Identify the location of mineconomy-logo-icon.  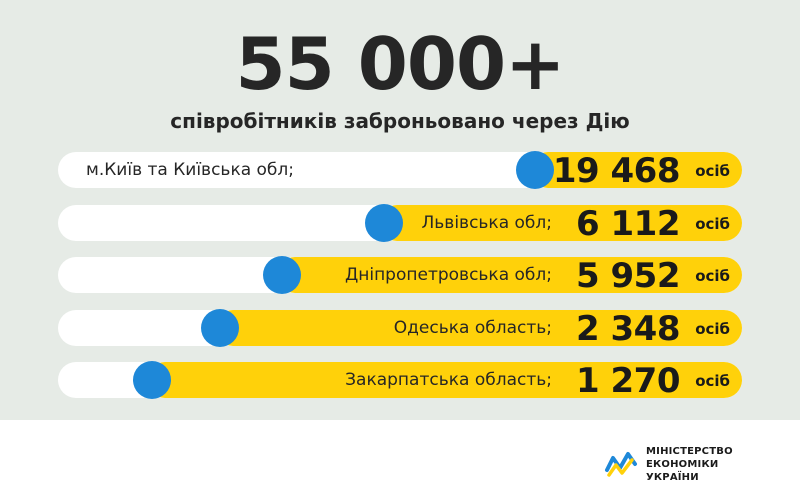
(621, 464).